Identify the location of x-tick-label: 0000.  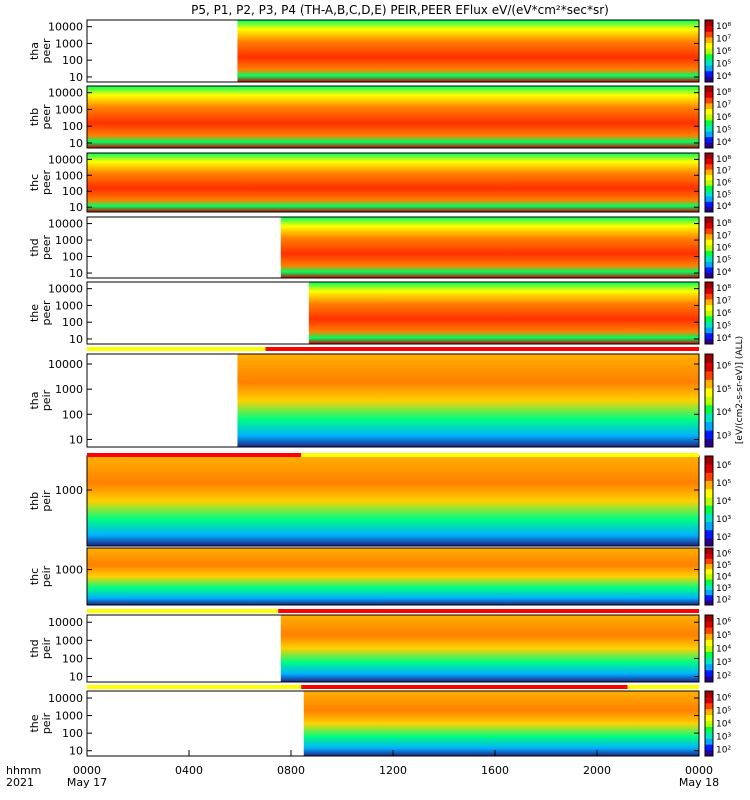
(699, 770).